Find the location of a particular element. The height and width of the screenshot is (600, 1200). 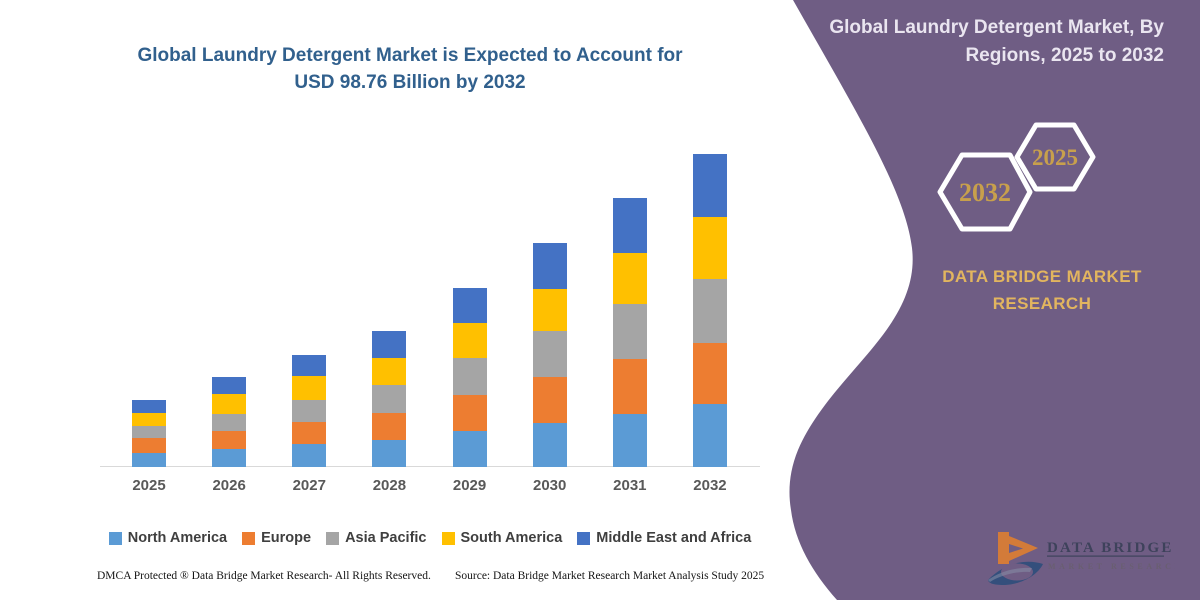

x-axis-label: 2031 is located at coordinates (630, 485).